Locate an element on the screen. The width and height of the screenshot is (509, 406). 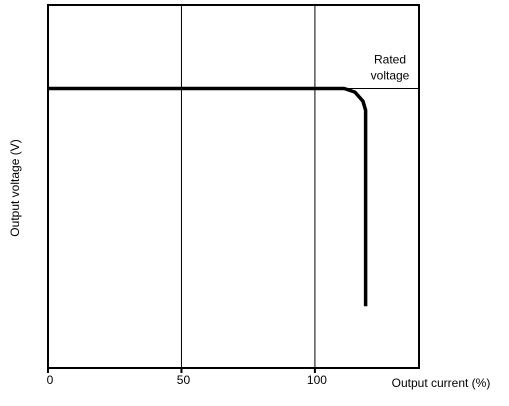
y-axis-label: Output voltage (V) is located at coordinates (15, 187).